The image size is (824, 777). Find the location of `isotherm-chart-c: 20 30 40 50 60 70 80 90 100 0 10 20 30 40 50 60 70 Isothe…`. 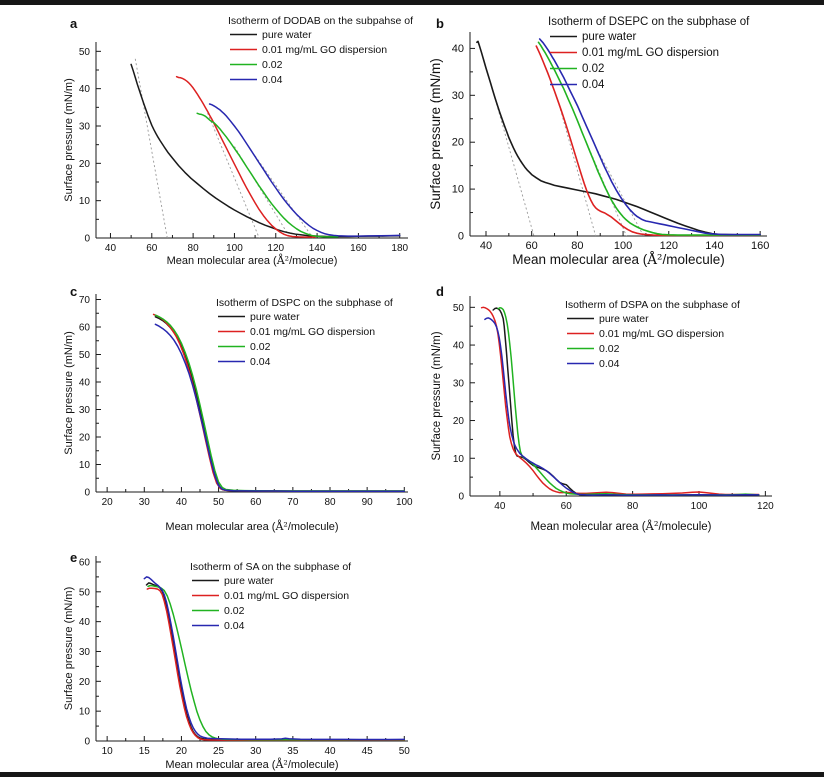

isotherm-chart-c: 20 30 40 50 60 70 80 90 100 0 10 20 30 40 50 60 70 Isothe… is located at coordinates (238, 413).